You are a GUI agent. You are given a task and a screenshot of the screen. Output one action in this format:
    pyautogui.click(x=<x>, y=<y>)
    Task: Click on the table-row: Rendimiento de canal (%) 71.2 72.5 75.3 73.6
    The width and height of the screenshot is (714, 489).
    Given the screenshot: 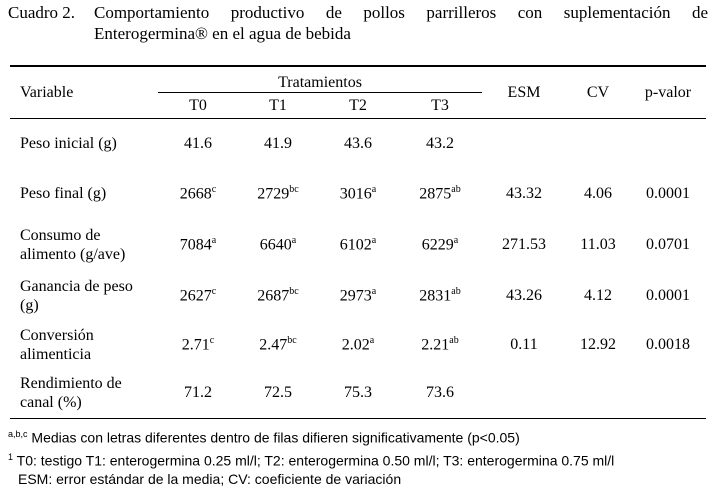 What is the action you would take?
    pyautogui.click(x=358, y=393)
    